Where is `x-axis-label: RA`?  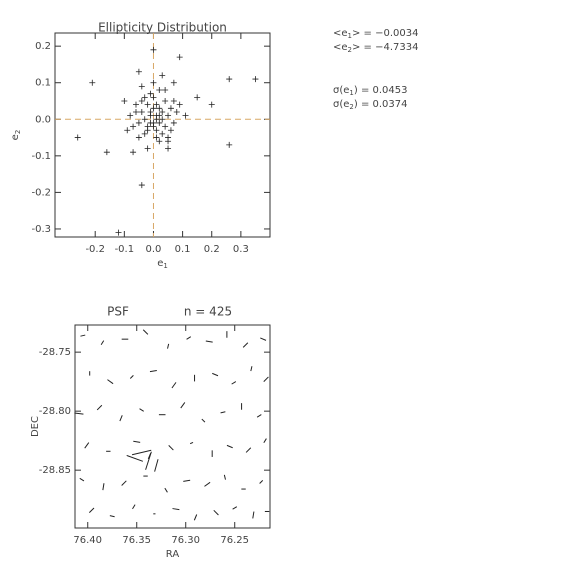 x-axis-label: RA is located at coordinates (173, 554).